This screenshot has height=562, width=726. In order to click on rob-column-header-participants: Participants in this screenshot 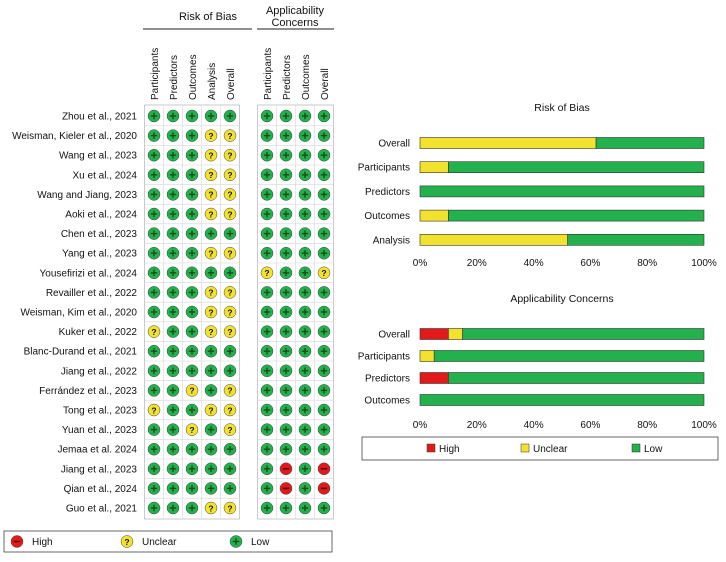, I will do `click(155, 74)`.